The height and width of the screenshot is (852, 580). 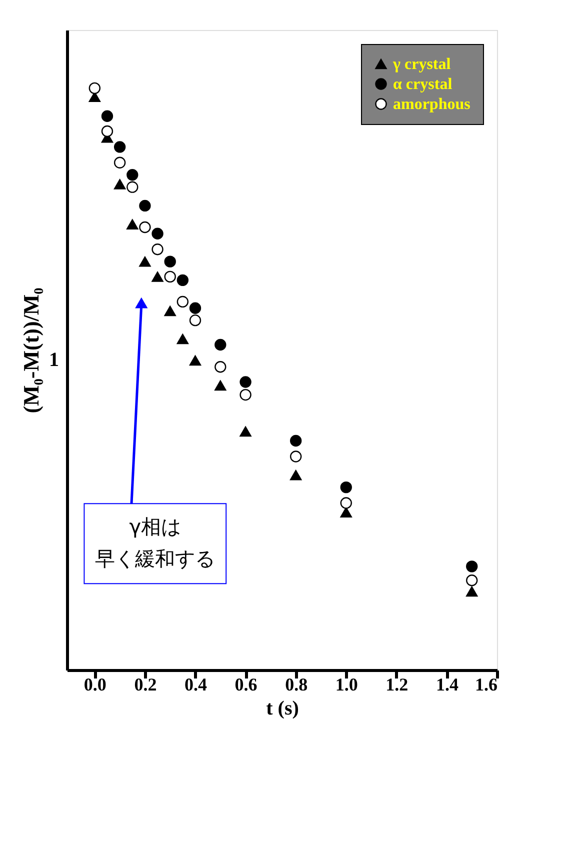 I want to click on legend-label: α crystal, so click(x=423, y=84).